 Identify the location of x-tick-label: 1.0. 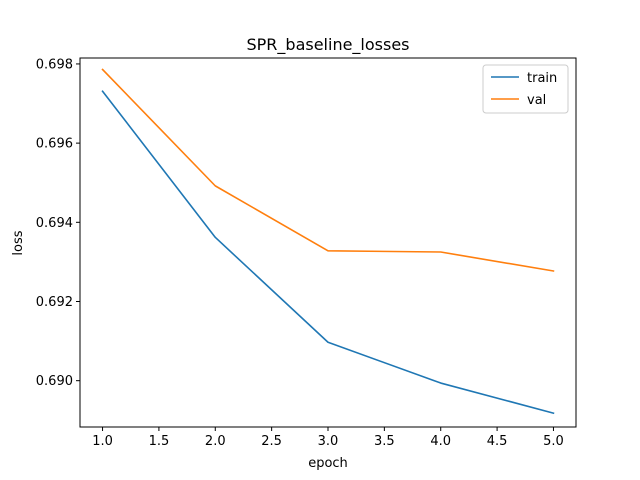
(102, 441).